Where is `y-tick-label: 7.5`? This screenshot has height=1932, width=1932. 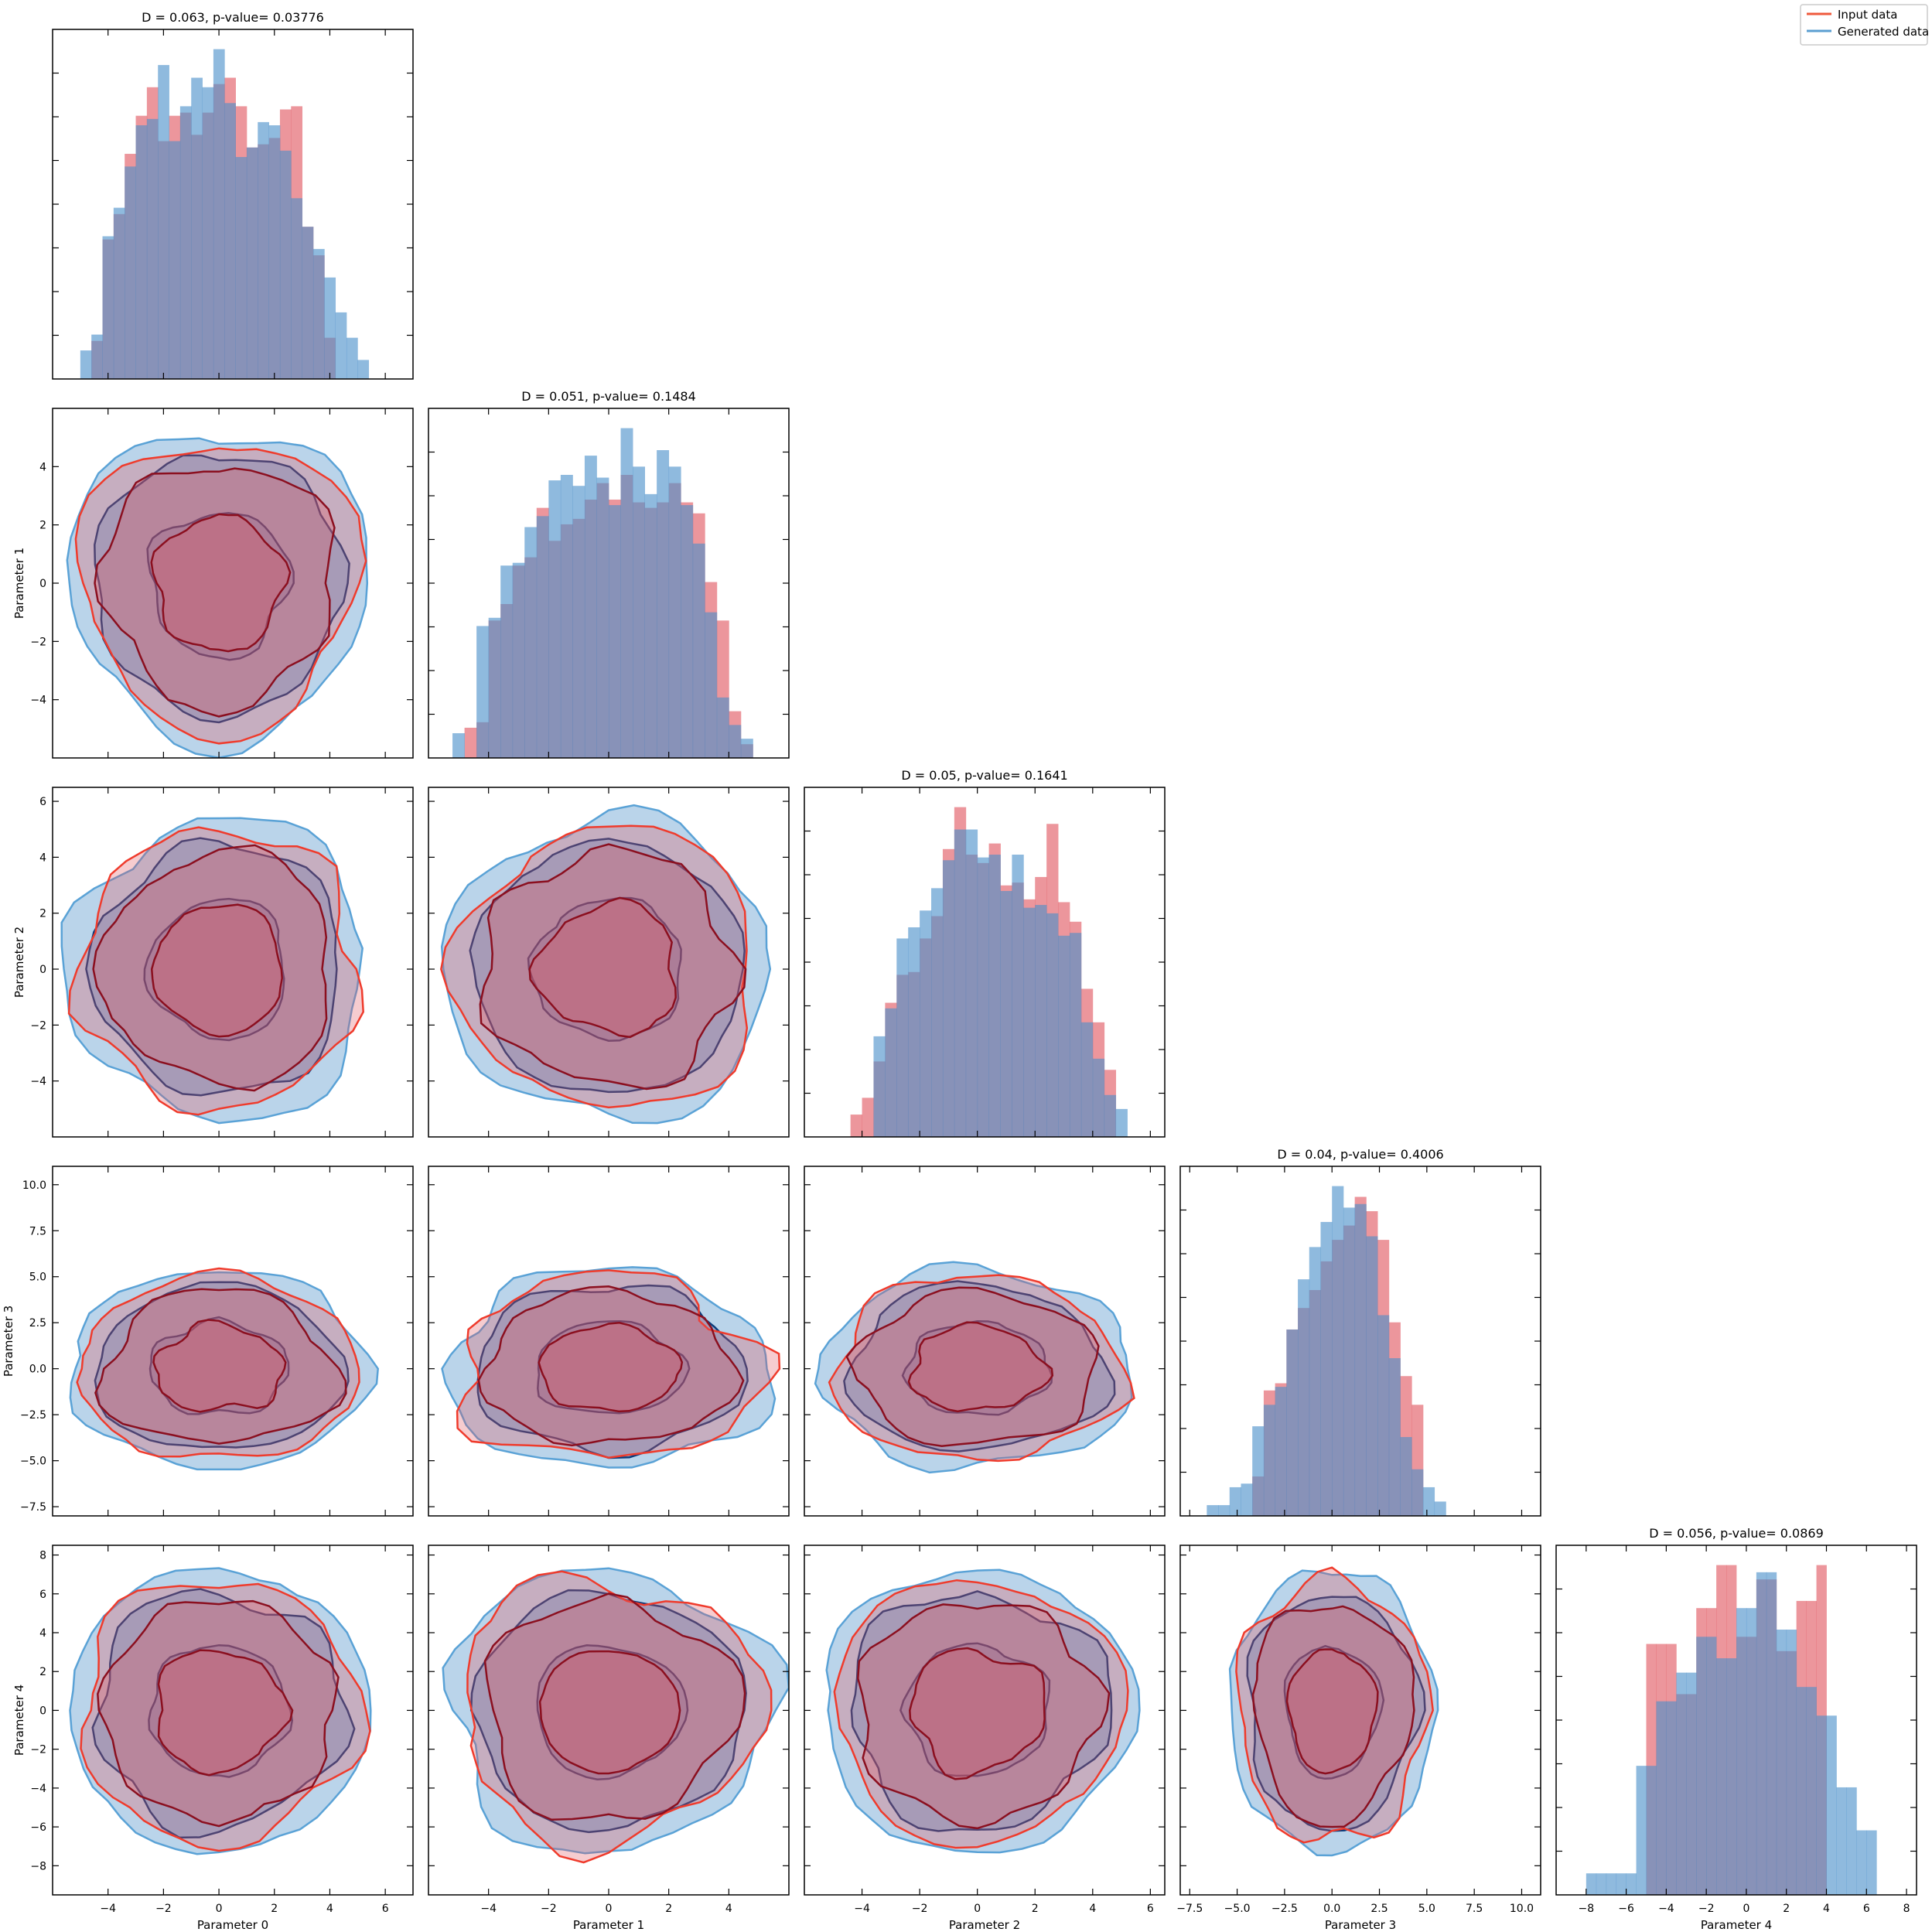 y-tick-label: 7.5 is located at coordinates (37, 1231).